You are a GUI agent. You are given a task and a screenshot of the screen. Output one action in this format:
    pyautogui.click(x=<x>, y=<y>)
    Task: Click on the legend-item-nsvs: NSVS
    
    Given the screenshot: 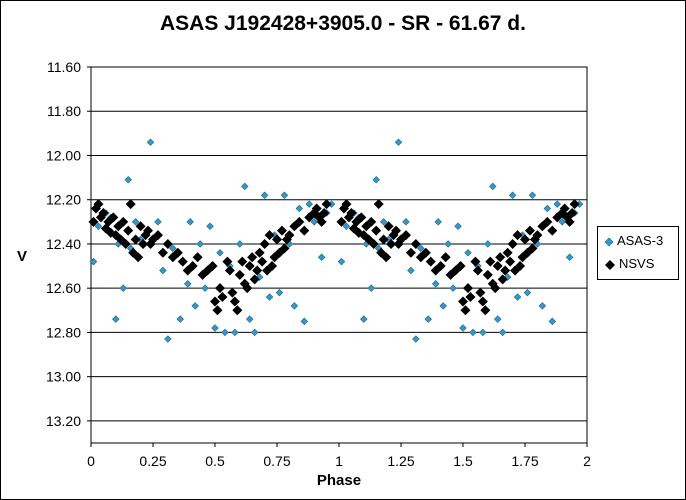 What is the action you would take?
    pyautogui.click(x=629, y=263)
    